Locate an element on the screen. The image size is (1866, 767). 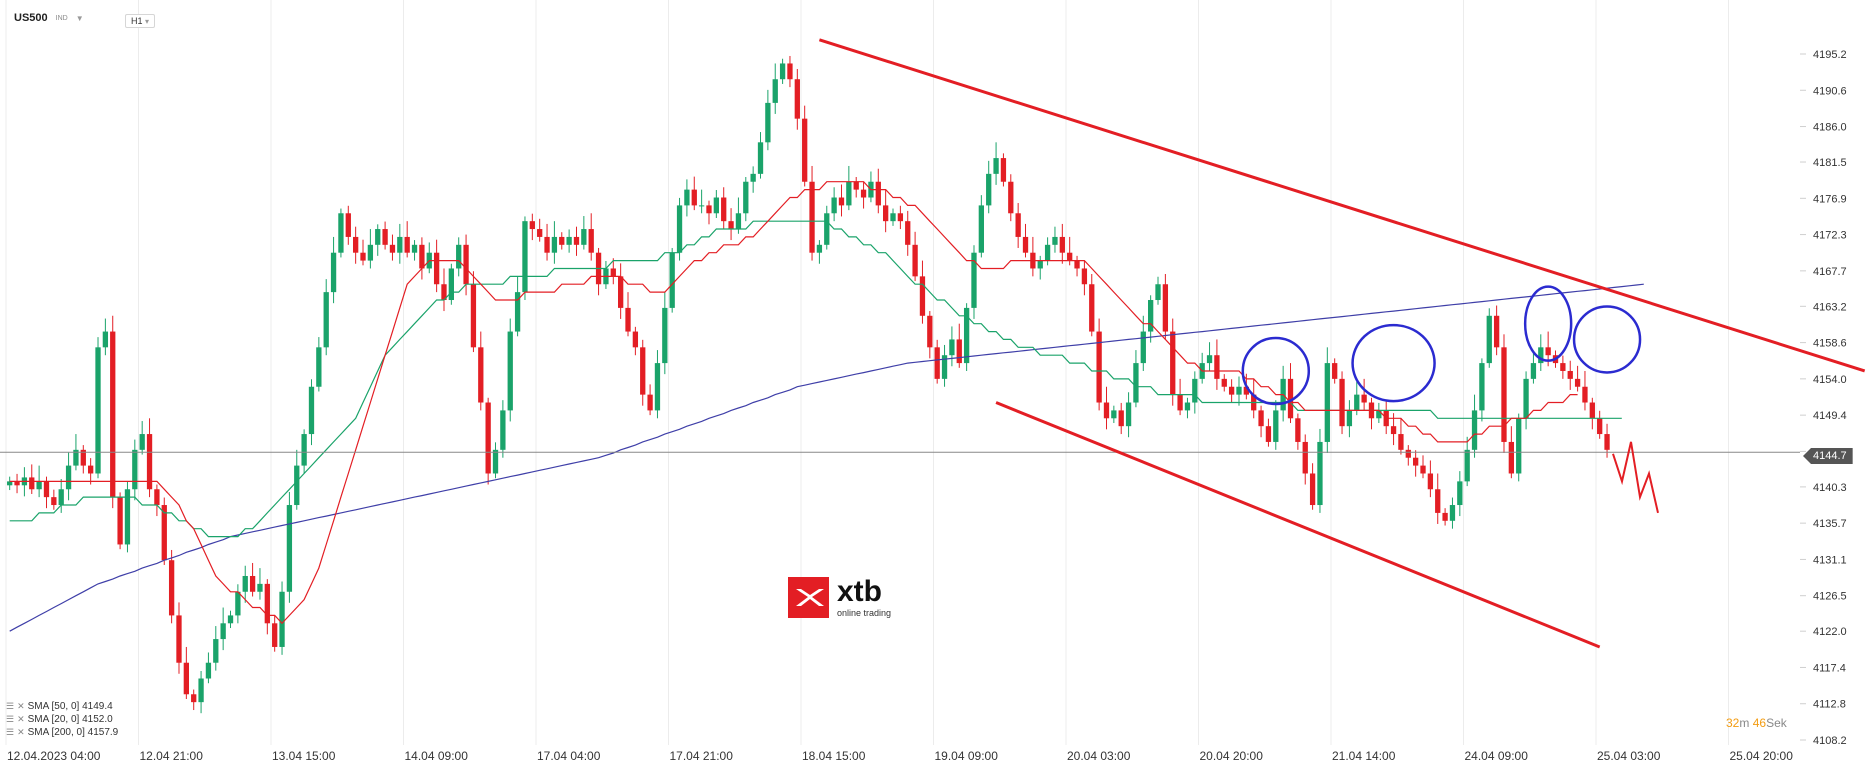
highlight-circle is located at coordinates (1393, 363).